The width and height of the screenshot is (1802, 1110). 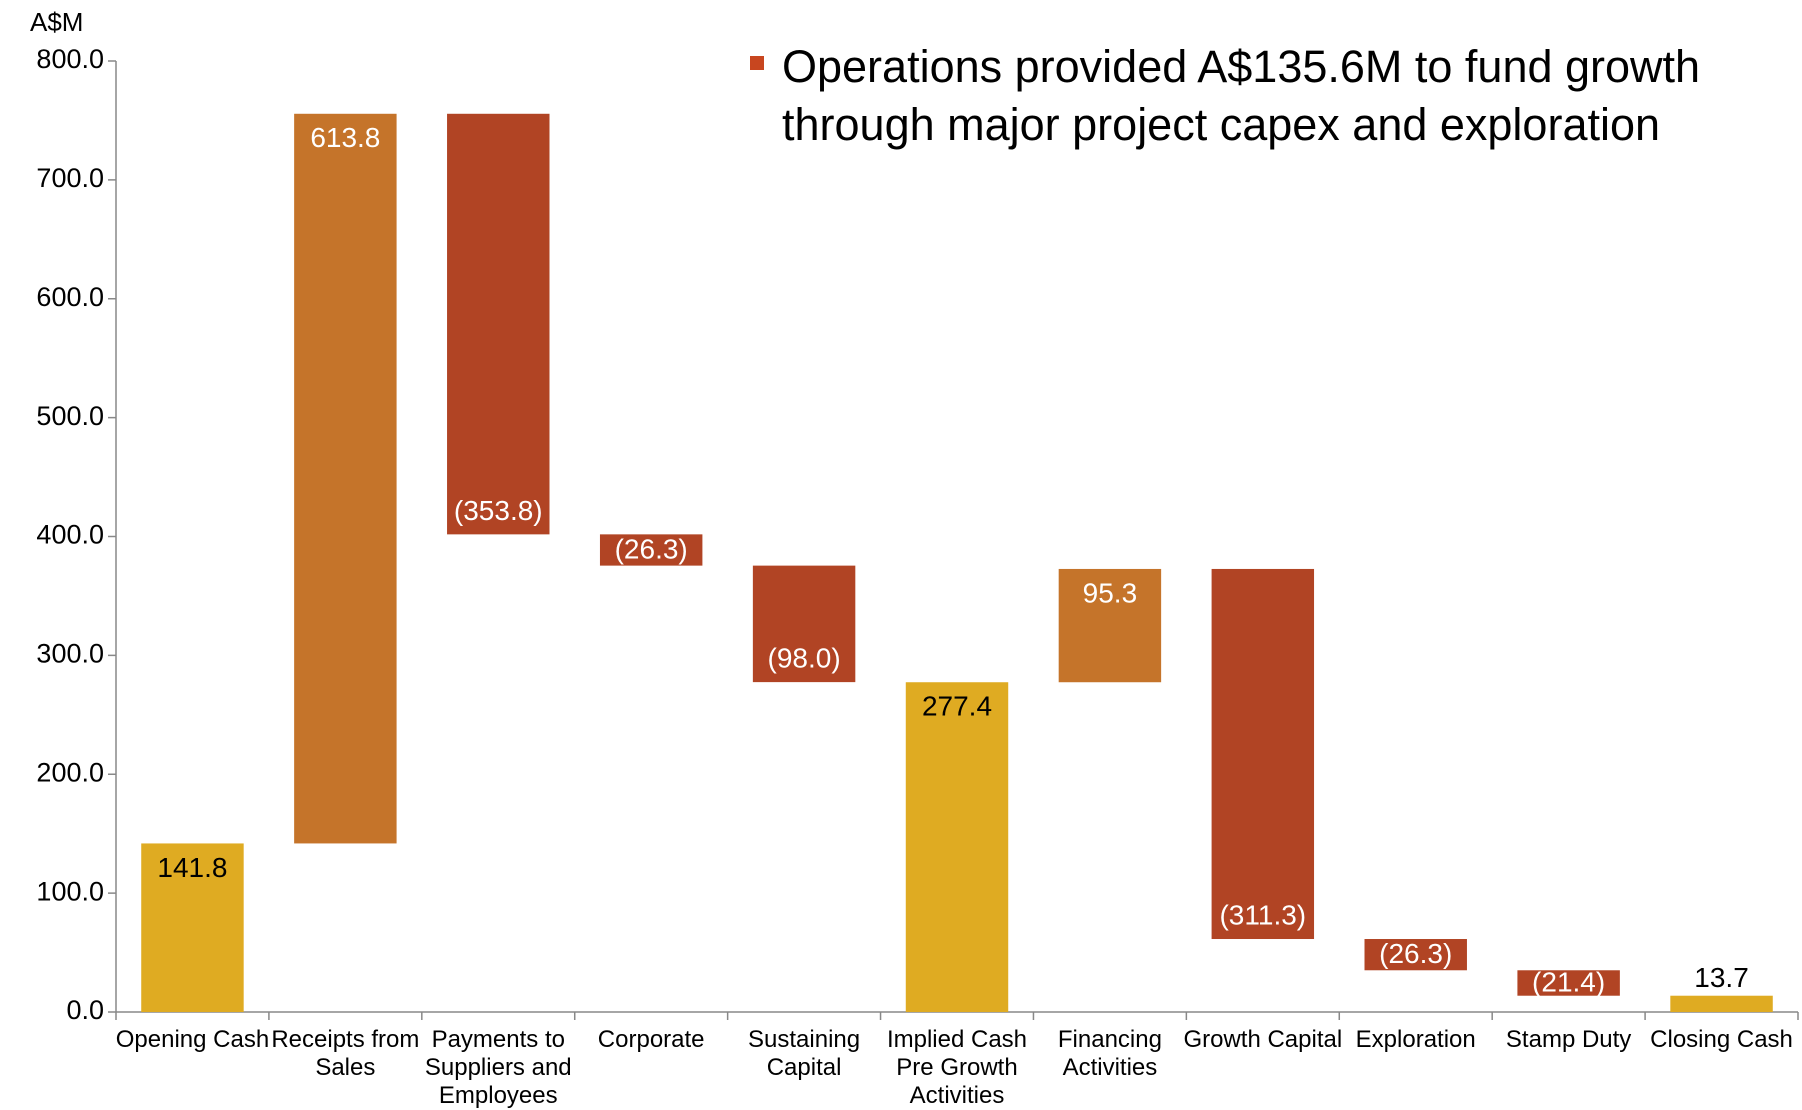 I want to click on x-tick-label: Payments to Suppliers and Employees, so click(x=498, y=1067).